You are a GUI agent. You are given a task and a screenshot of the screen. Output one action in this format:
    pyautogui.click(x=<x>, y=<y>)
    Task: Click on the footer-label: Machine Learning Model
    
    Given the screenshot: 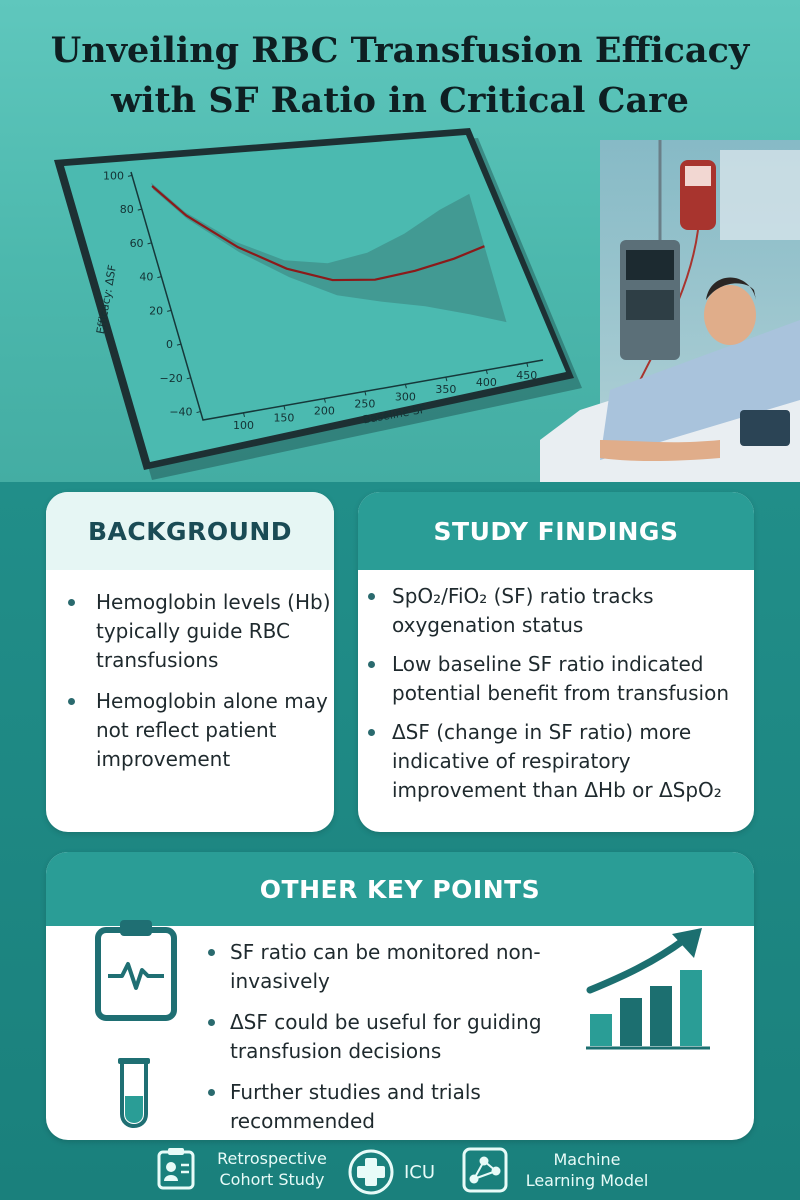 What is the action you would take?
    pyautogui.click(x=587, y=1170)
    